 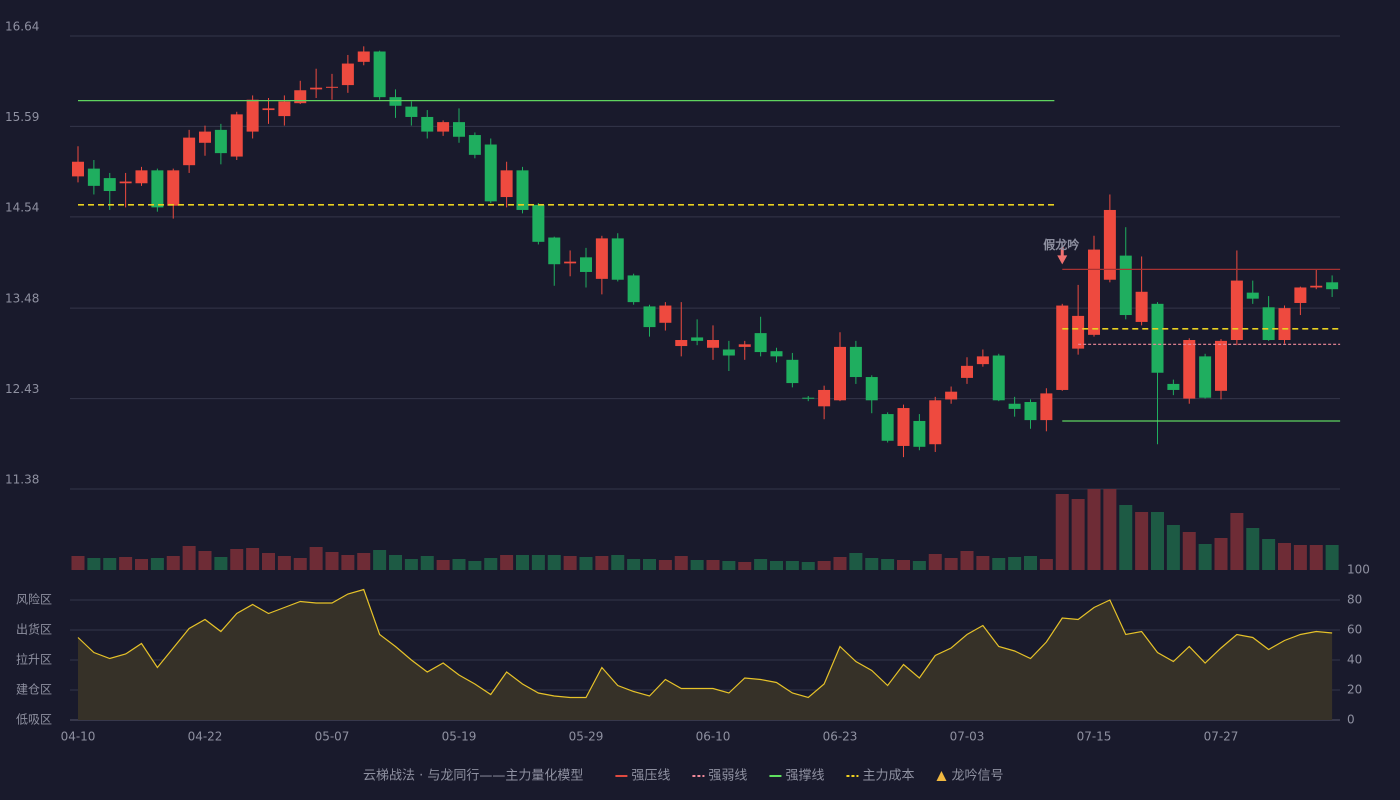 I want to click on y-tick-label: 11.38, so click(x=22, y=480).